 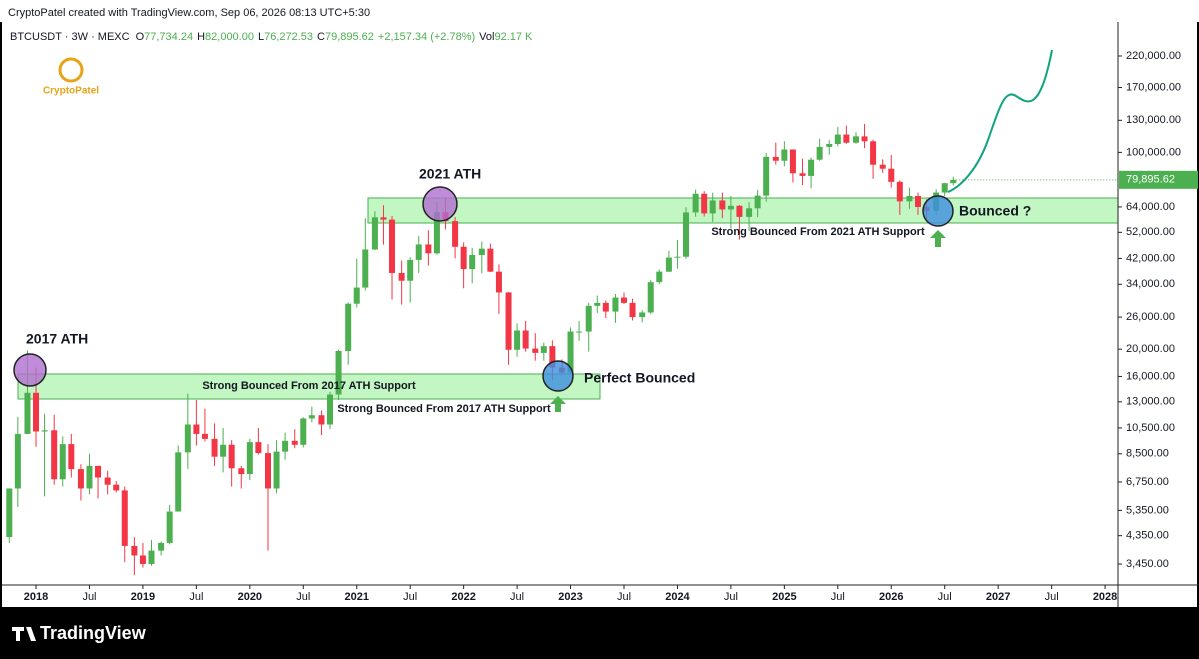 I want to click on annotation: Strong Bounced From 2017 ATH Support, so click(x=309, y=386).